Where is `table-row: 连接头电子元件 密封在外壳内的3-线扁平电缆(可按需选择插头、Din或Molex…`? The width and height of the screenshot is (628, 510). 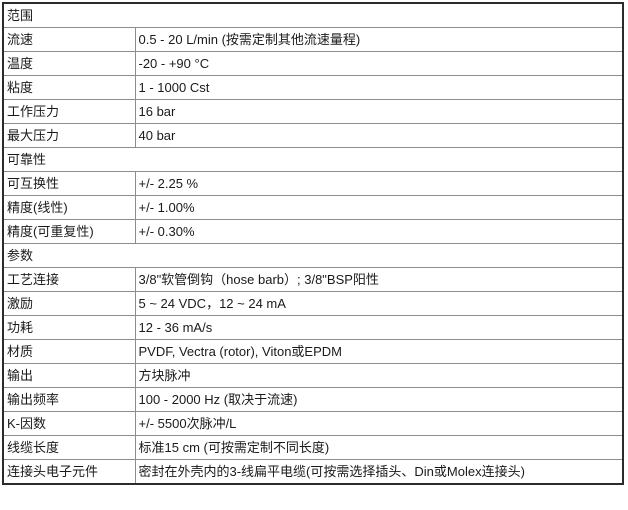 table-row: 连接头电子元件 密封在外壳内的3-线扁平电缆(可按需选择插头、Din或Molex… is located at coordinates (313, 472).